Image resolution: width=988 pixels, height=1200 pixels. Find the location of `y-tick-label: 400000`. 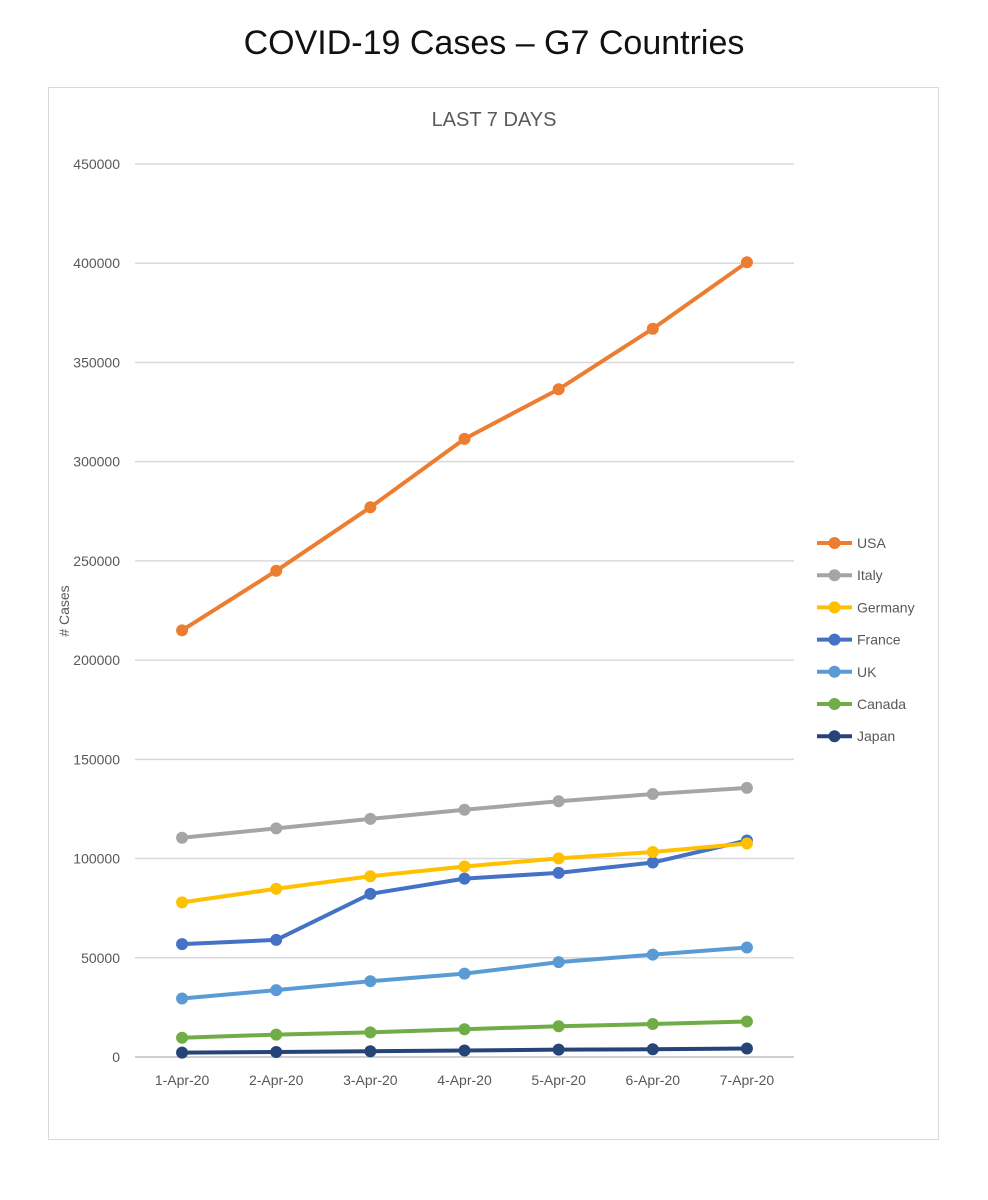

y-tick-label: 400000 is located at coordinates (96, 263).